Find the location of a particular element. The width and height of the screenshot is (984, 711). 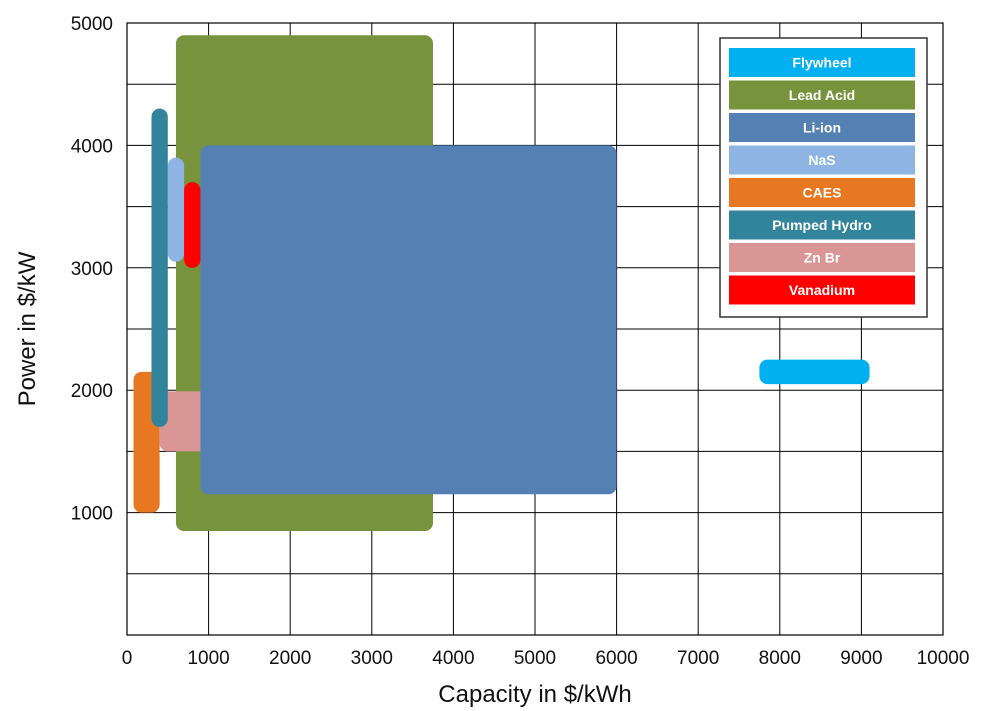

x-tick-label: 6000 is located at coordinates (616, 658).